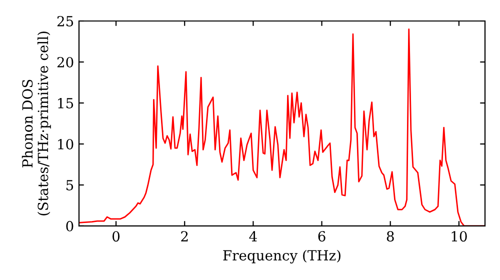 This screenshot has width=500, height=280. I want to click on y-tick-label: 10, so click(66, 144).